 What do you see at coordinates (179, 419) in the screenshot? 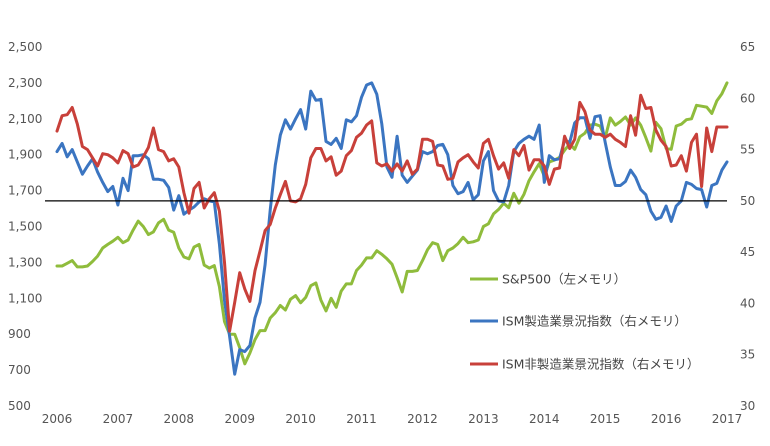
I see `x-tick-label: 2008` at bounding box center [179, 419].